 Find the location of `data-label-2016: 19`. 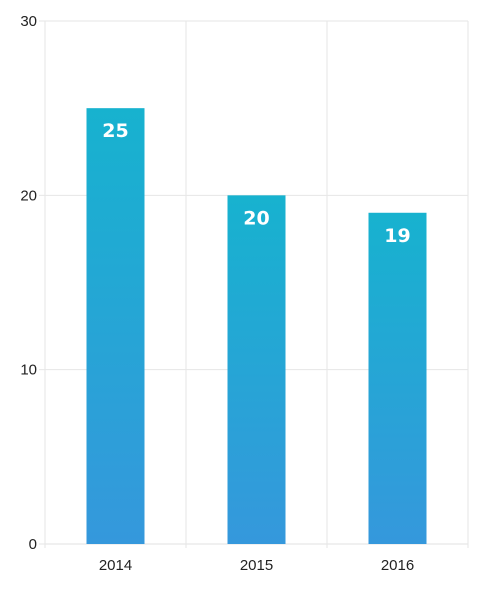

data-label-2016: 19 is located at coordinates (397, 236).